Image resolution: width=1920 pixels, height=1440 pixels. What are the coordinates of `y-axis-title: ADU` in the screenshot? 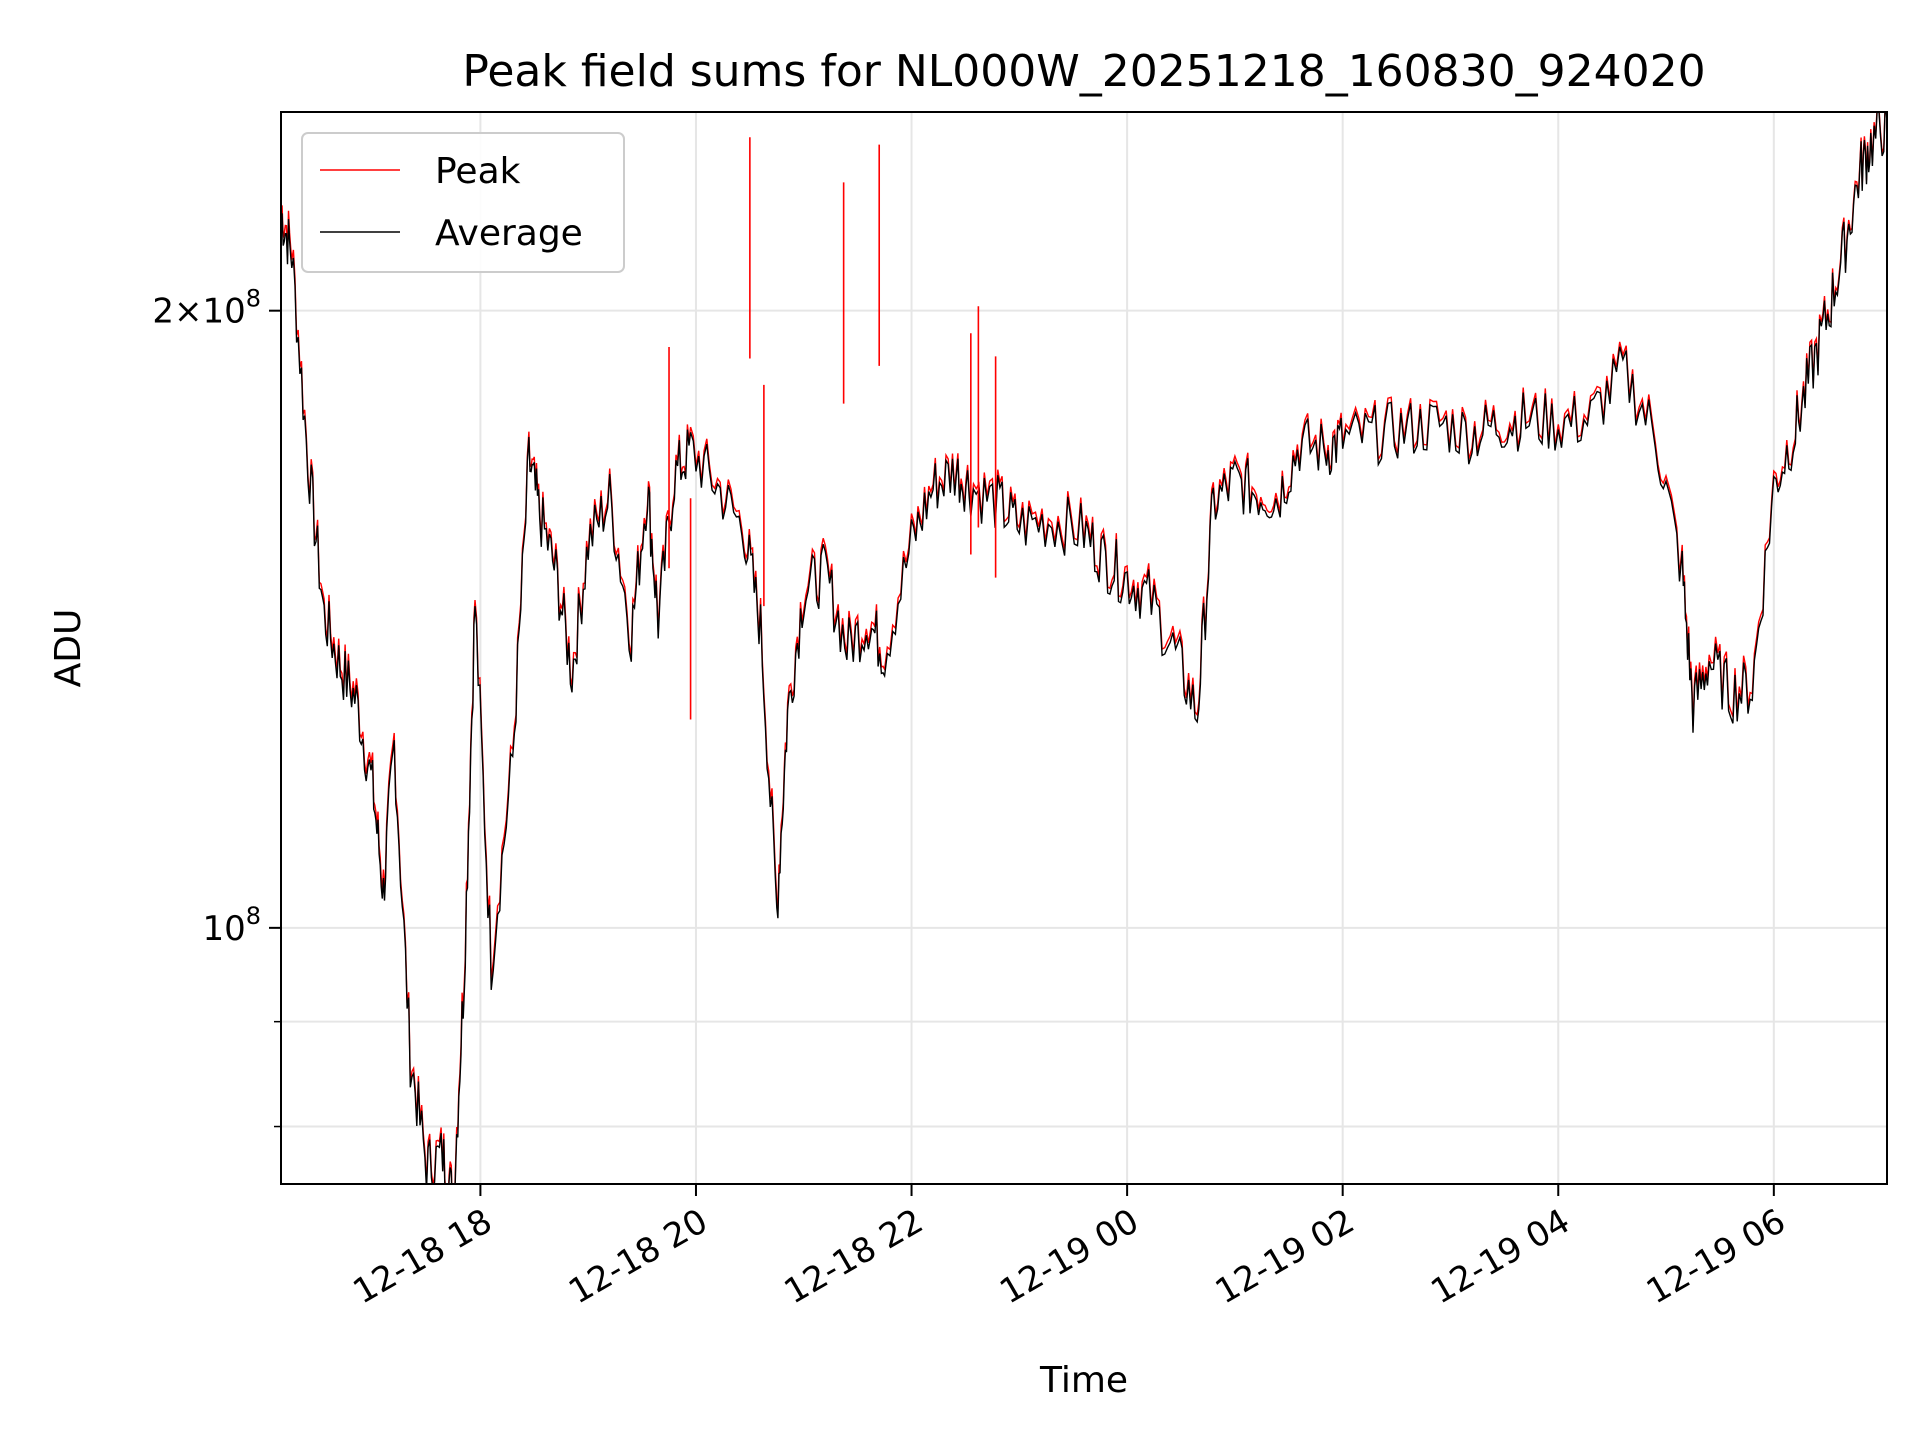 It's located at (68, 648).